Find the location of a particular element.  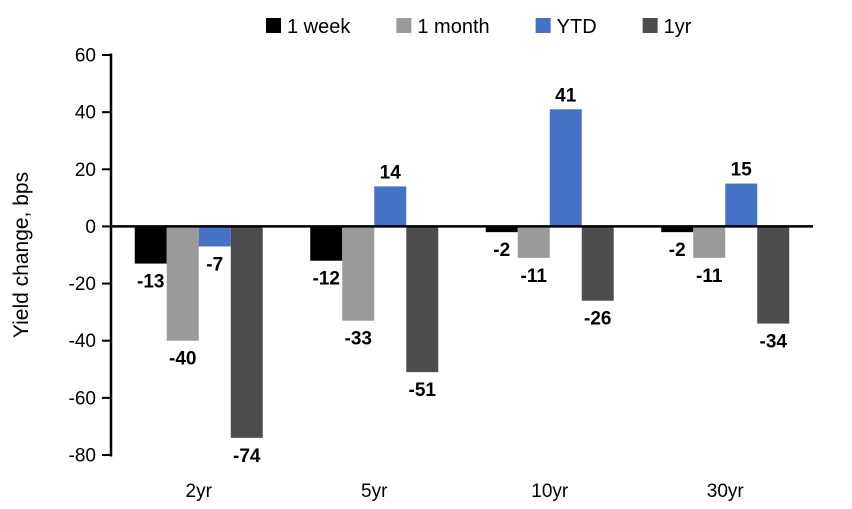

y-tick-label-40: 40 is located at coordinates (85, 113).